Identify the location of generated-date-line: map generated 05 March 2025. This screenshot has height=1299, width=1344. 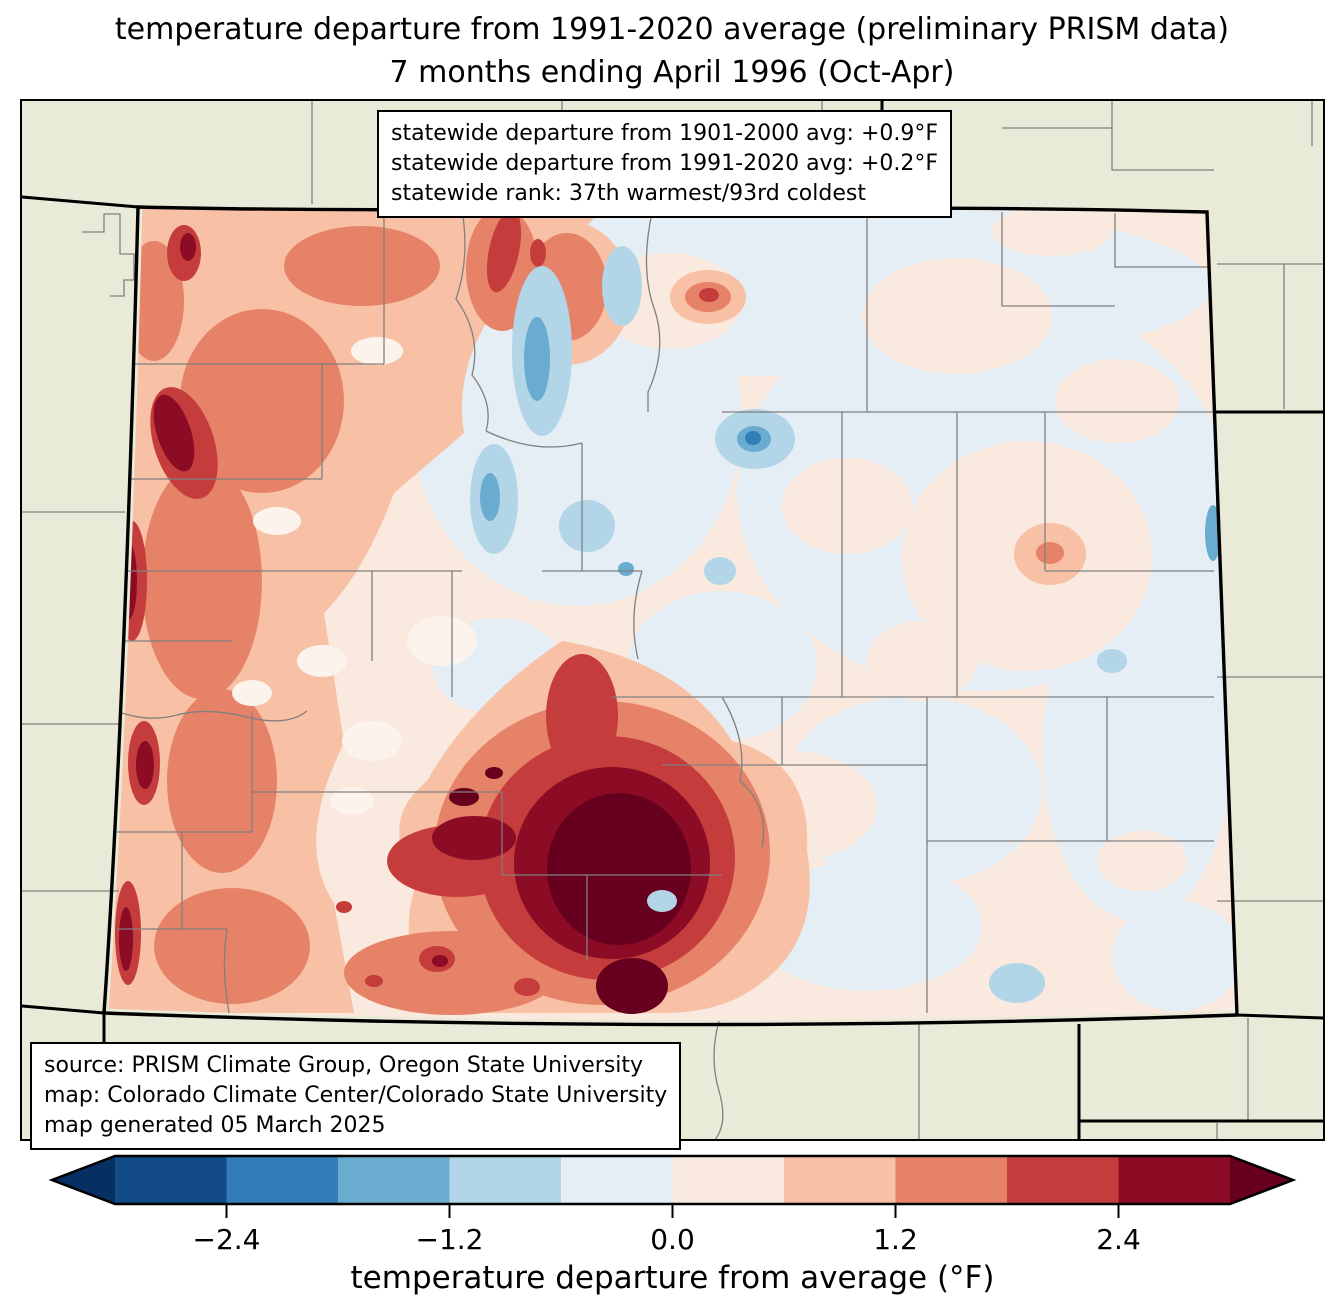
(215, 1125).